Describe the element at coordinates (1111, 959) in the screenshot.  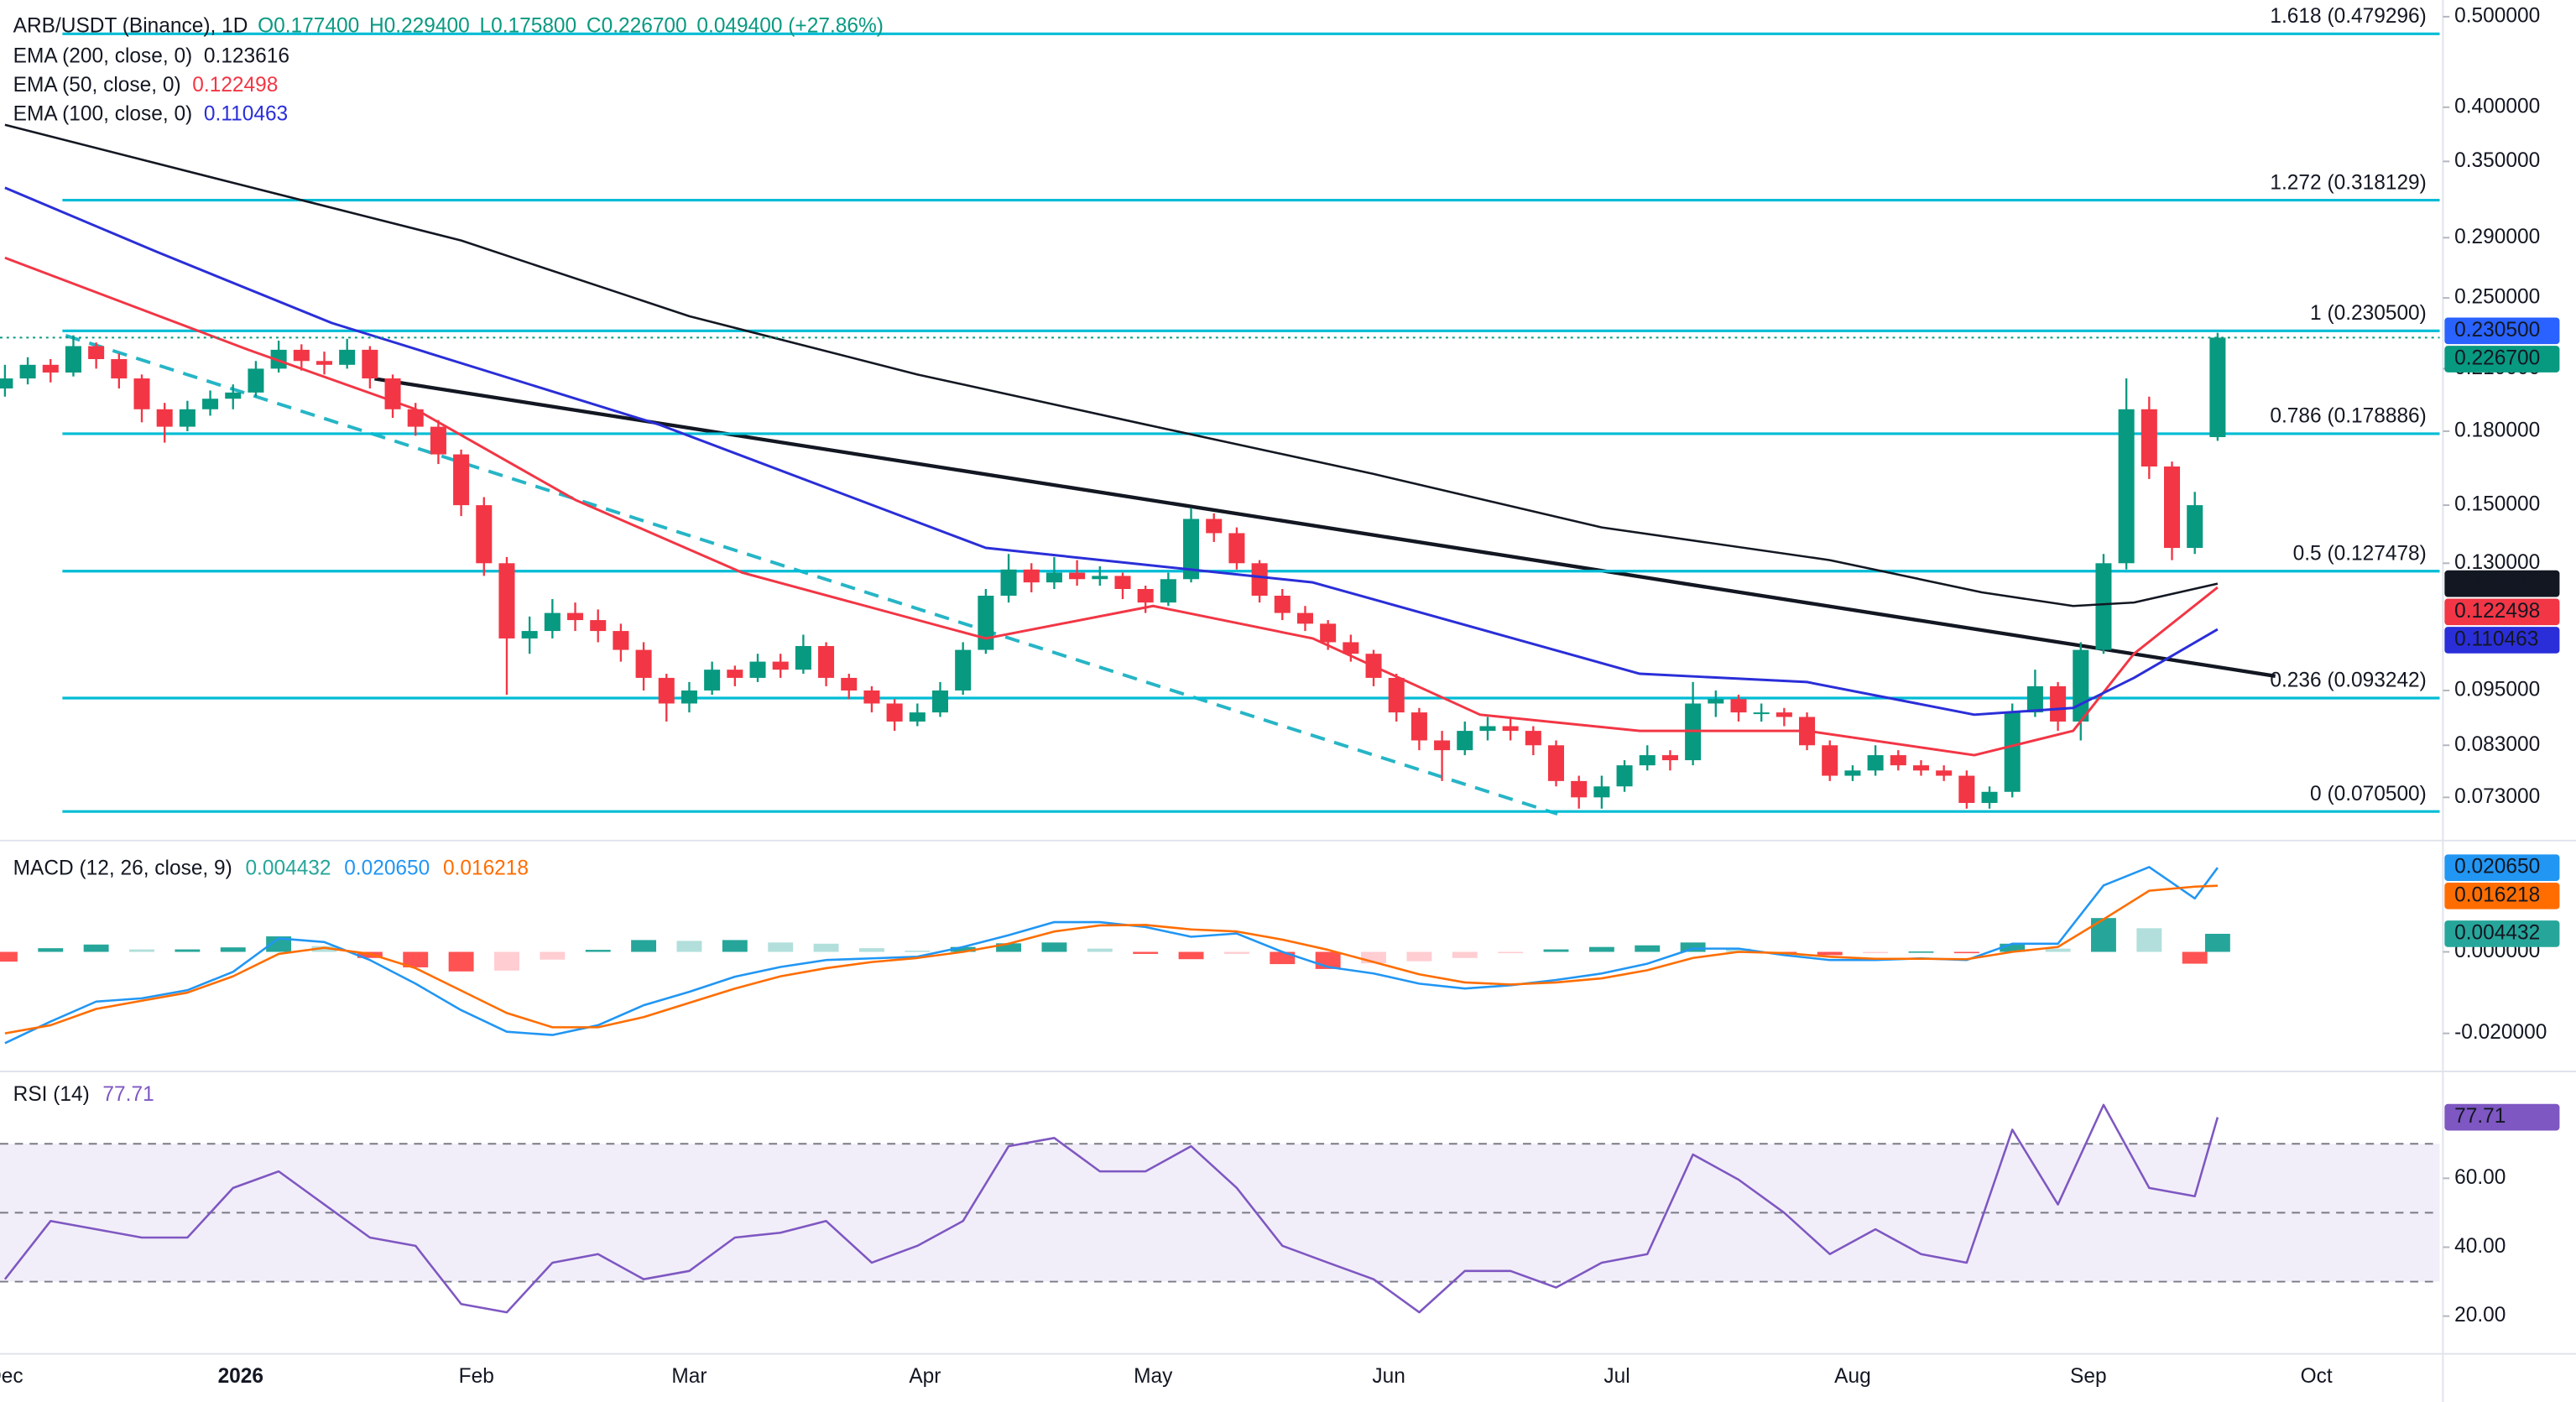
I see `indicator-line` at that location.